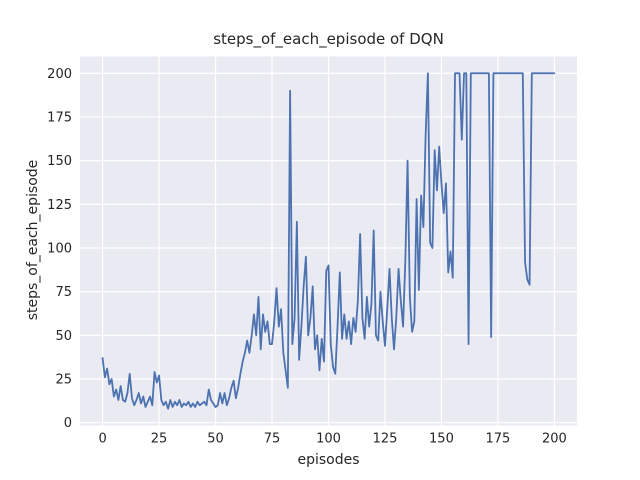  Describe the element at coordinates (63, 336) in the screenshot. I see `y-tick-label: 50` at that location.